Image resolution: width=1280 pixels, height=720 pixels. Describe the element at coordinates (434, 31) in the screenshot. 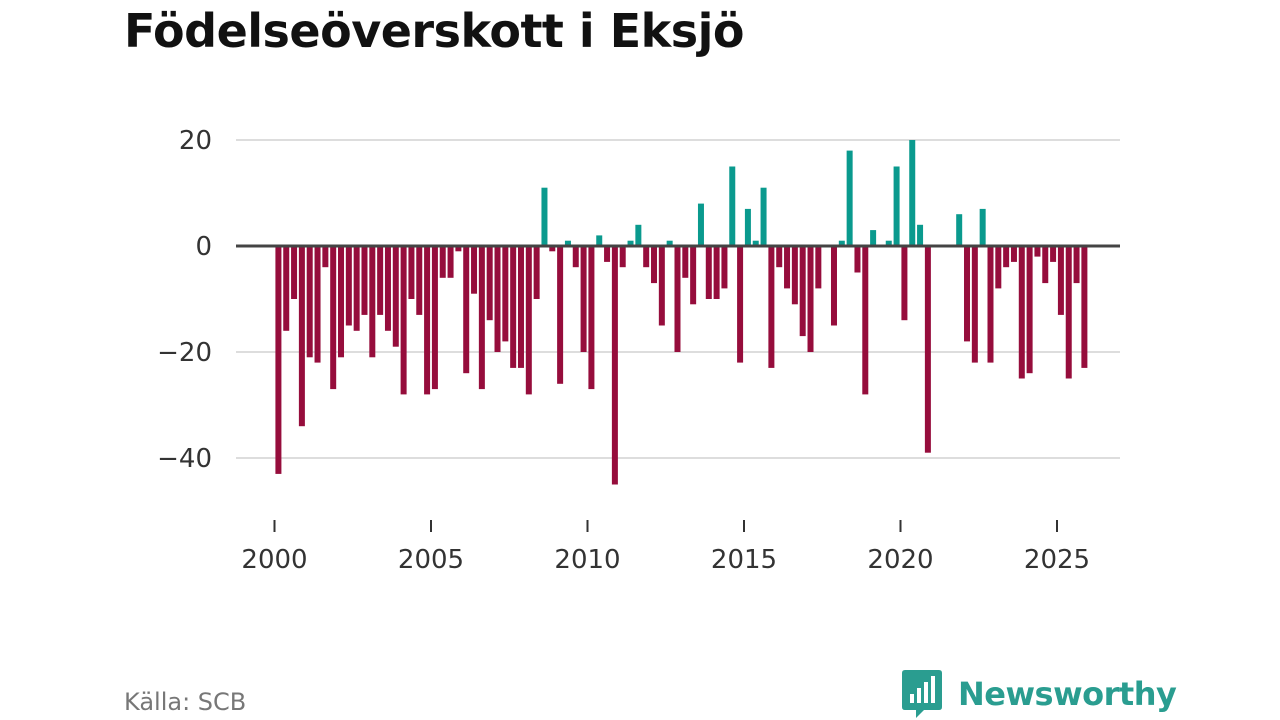

I see `chart-title: Födelseöverskott i Eksjö` at that location.